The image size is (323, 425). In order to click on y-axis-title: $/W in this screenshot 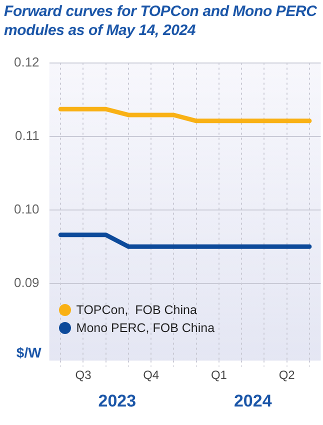, I will do `click(29, 352)`.